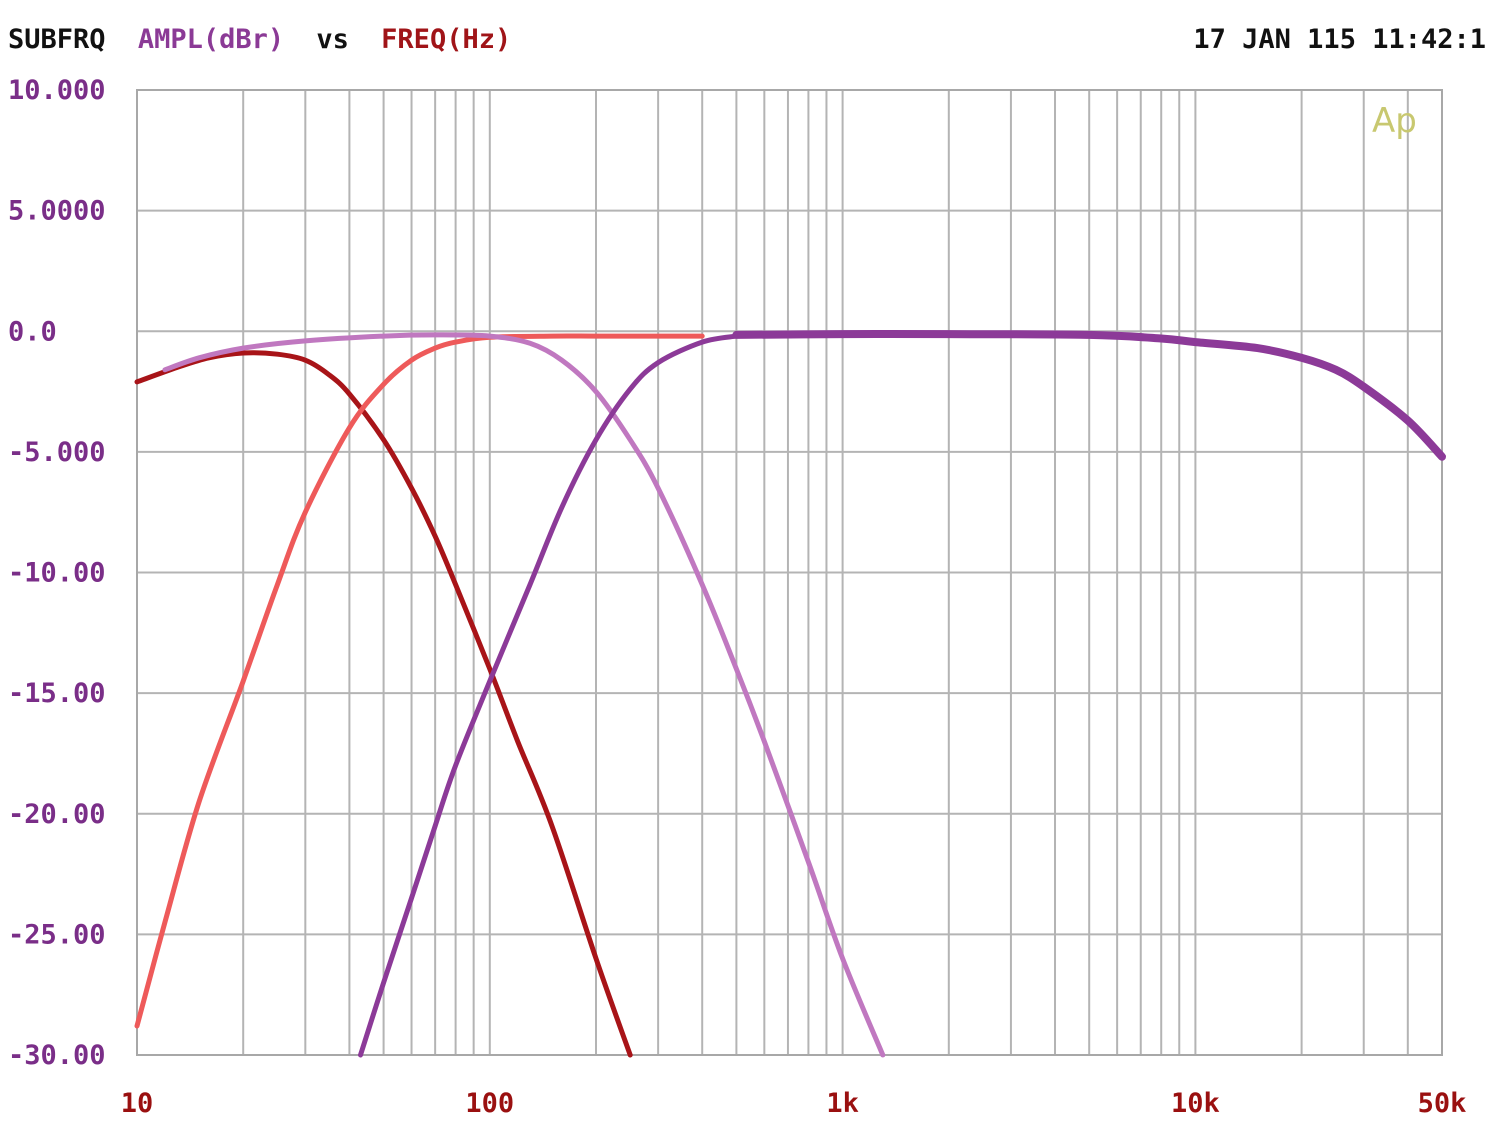 Image resolution: width=1500 pixels, height=1130 pixels. What do you see at coordinates (489, 1103) in the screenshot?
I see `x-tick-label: 100` at bounding box center [489, 1103].